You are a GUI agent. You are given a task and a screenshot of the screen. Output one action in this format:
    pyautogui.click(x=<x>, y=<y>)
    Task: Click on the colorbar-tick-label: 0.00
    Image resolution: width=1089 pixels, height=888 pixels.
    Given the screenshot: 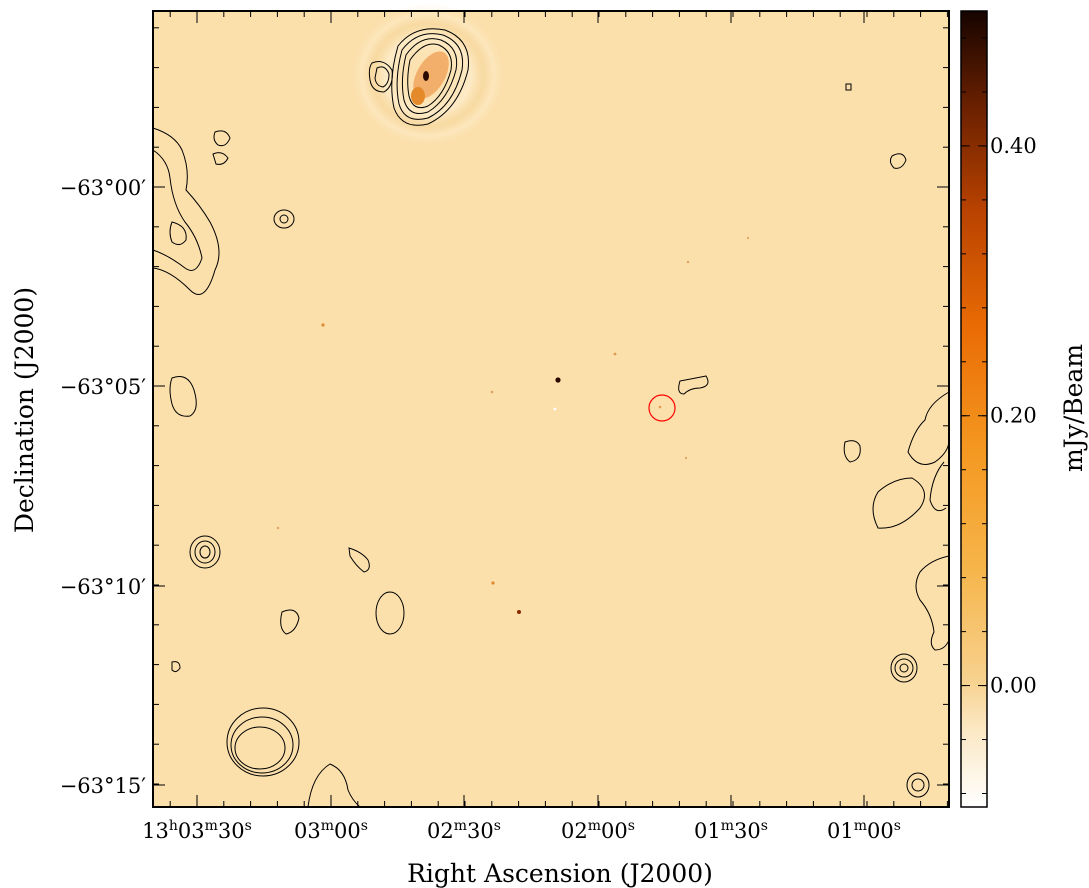 What is the action you would take?
    pyautogui.click(x=1013, y=686)
    